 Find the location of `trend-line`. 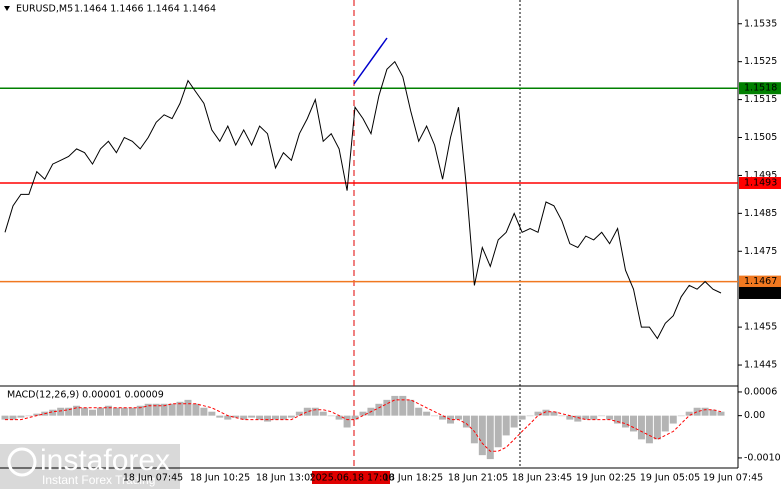

trend-line is located at coordinates (370, 61).